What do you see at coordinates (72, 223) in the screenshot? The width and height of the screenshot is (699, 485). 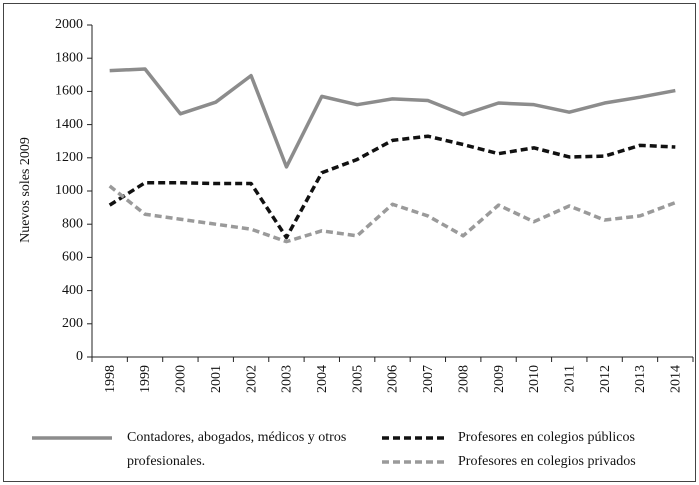 I see `y-tick-label: 800` at bounding box center [72, 223].